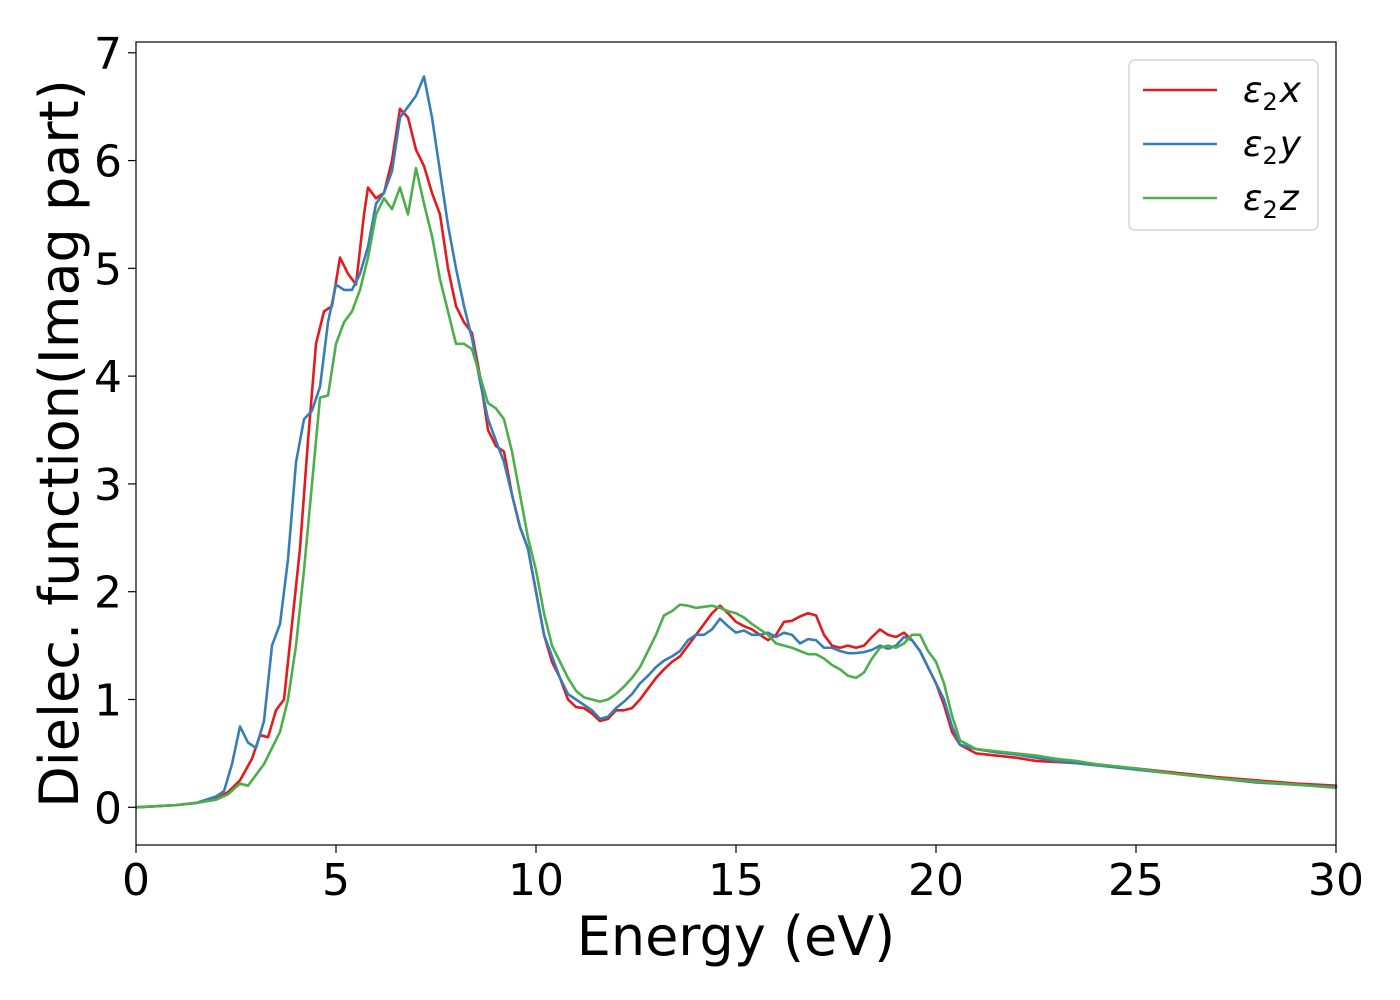  I want to click on legend-label-x: ε2x, so click(1272, 93).